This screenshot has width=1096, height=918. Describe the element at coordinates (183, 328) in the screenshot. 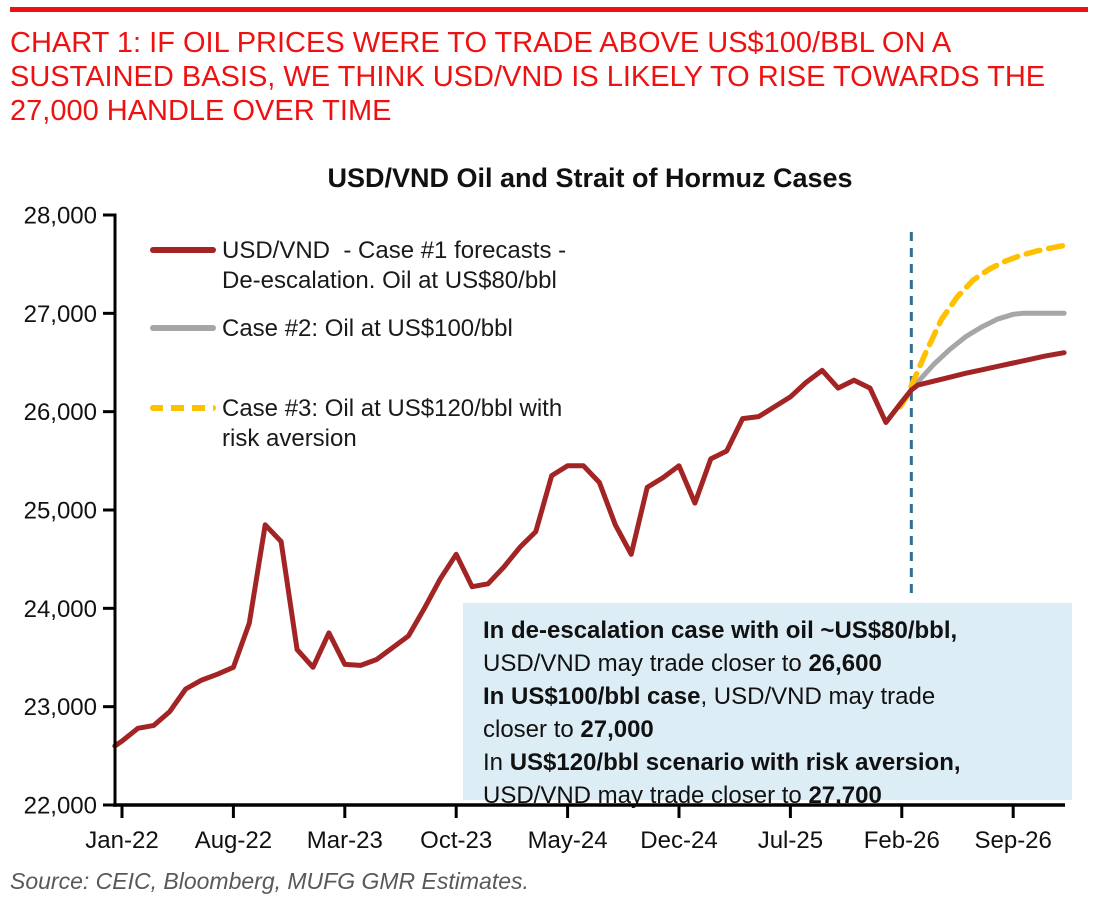

I see `legend-line-swatch-gray` at that location.